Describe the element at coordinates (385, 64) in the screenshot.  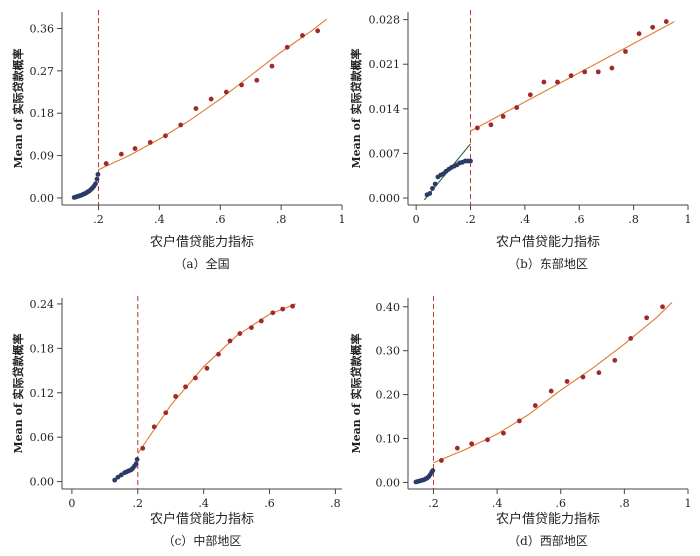
I see `y-tick-label: 0.021` at that location.